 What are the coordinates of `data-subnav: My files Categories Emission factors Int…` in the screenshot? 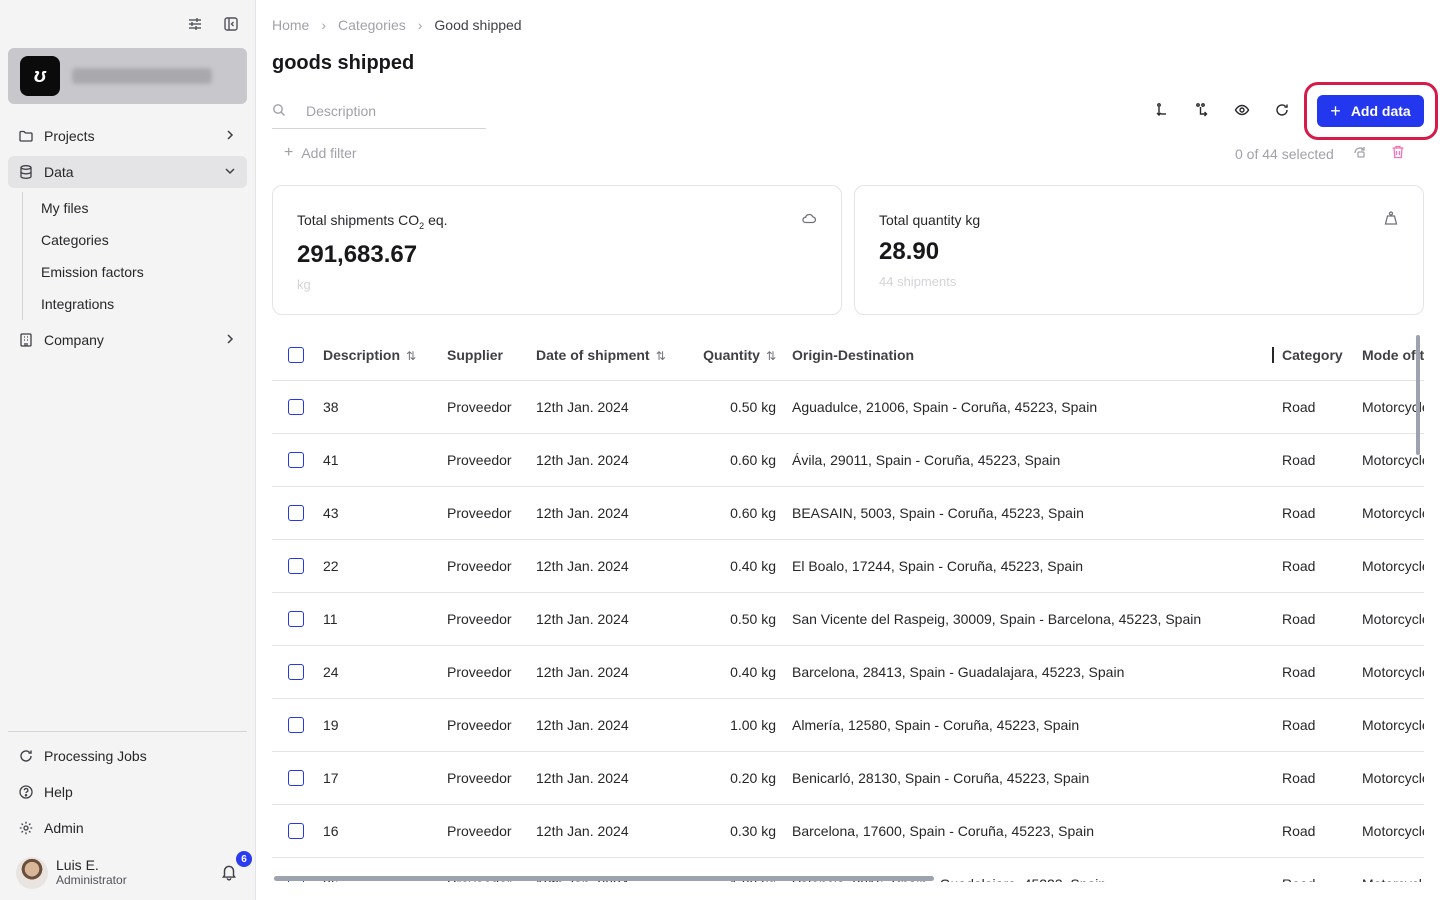 It's located at (134, 256).